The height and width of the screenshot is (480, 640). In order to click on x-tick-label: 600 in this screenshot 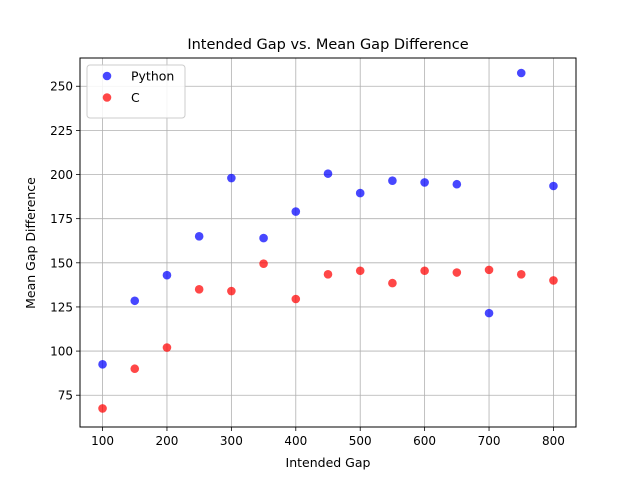, I will do `click(424, 441)`.